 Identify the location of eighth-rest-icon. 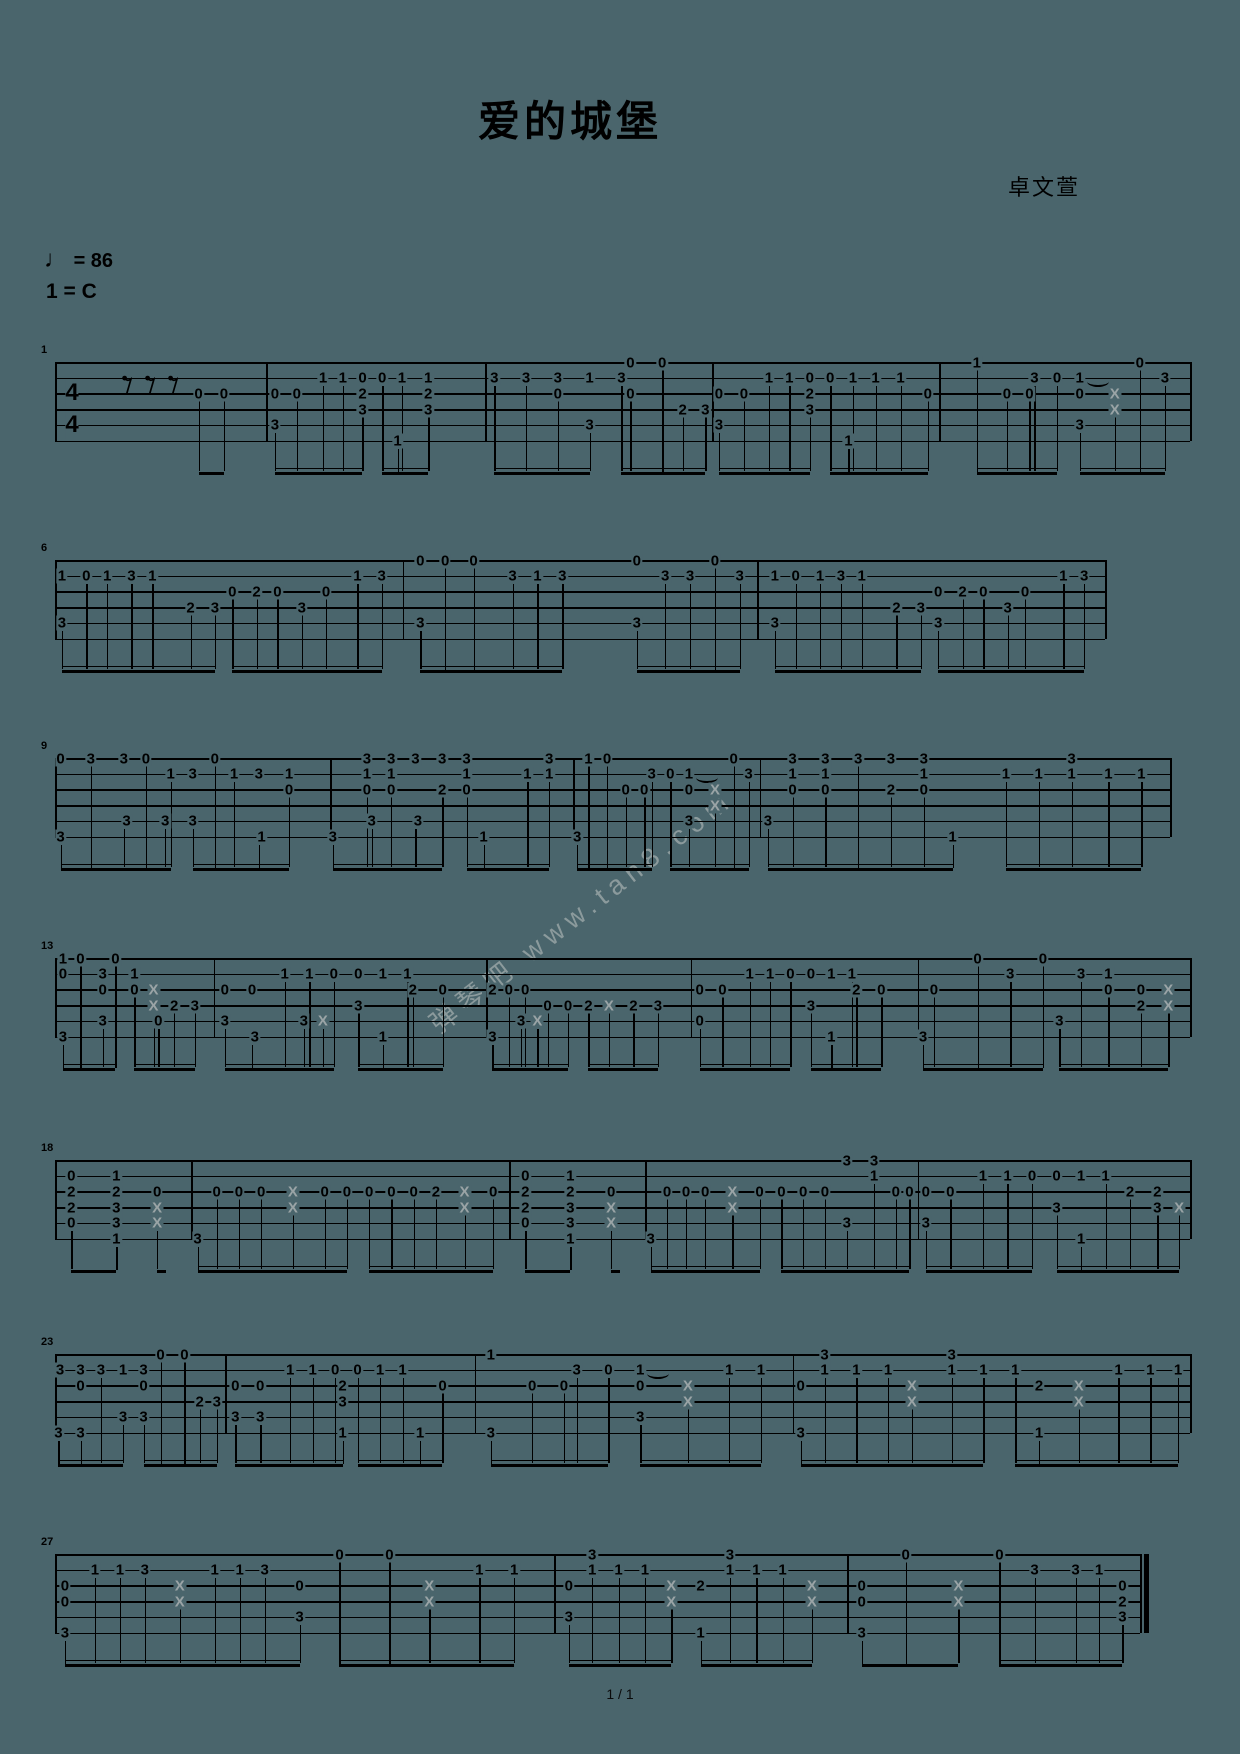
(127, 387).